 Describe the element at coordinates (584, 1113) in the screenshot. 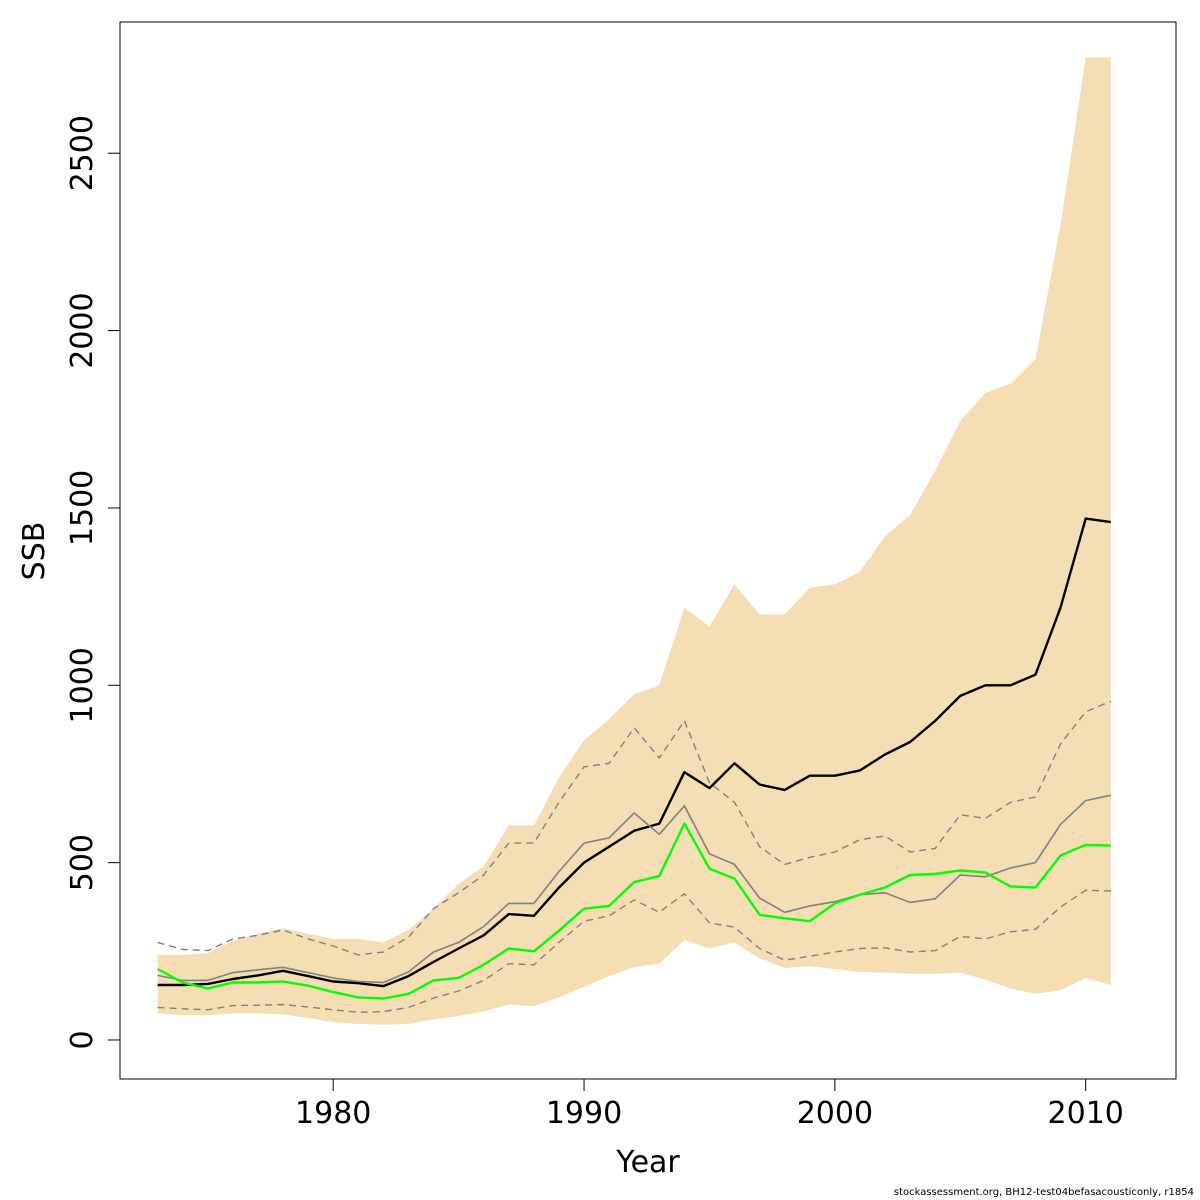

I see `x-tick-label: 1990` at that location.